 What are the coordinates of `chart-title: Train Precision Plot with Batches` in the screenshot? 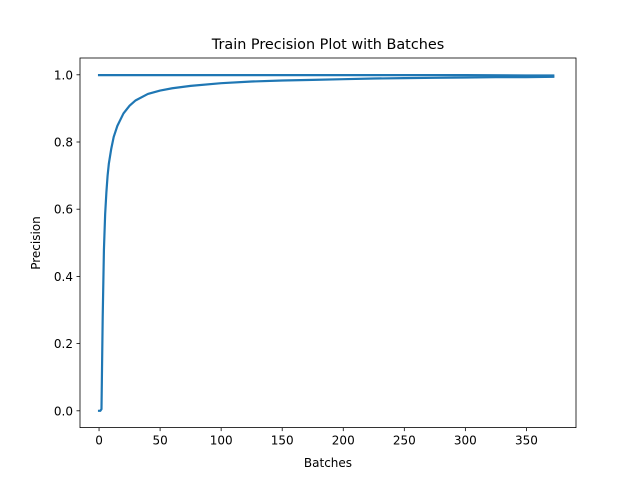 It's located at (327, 45).